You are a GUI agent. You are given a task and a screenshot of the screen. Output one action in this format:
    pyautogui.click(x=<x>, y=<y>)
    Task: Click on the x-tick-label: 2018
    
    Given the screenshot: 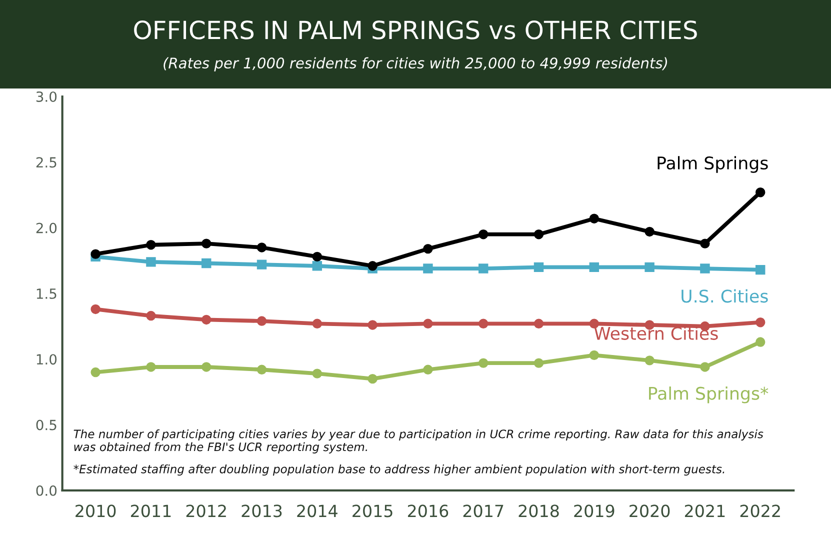 What is the action you would take?
    pyautogui.click(x=538, y=511)
    